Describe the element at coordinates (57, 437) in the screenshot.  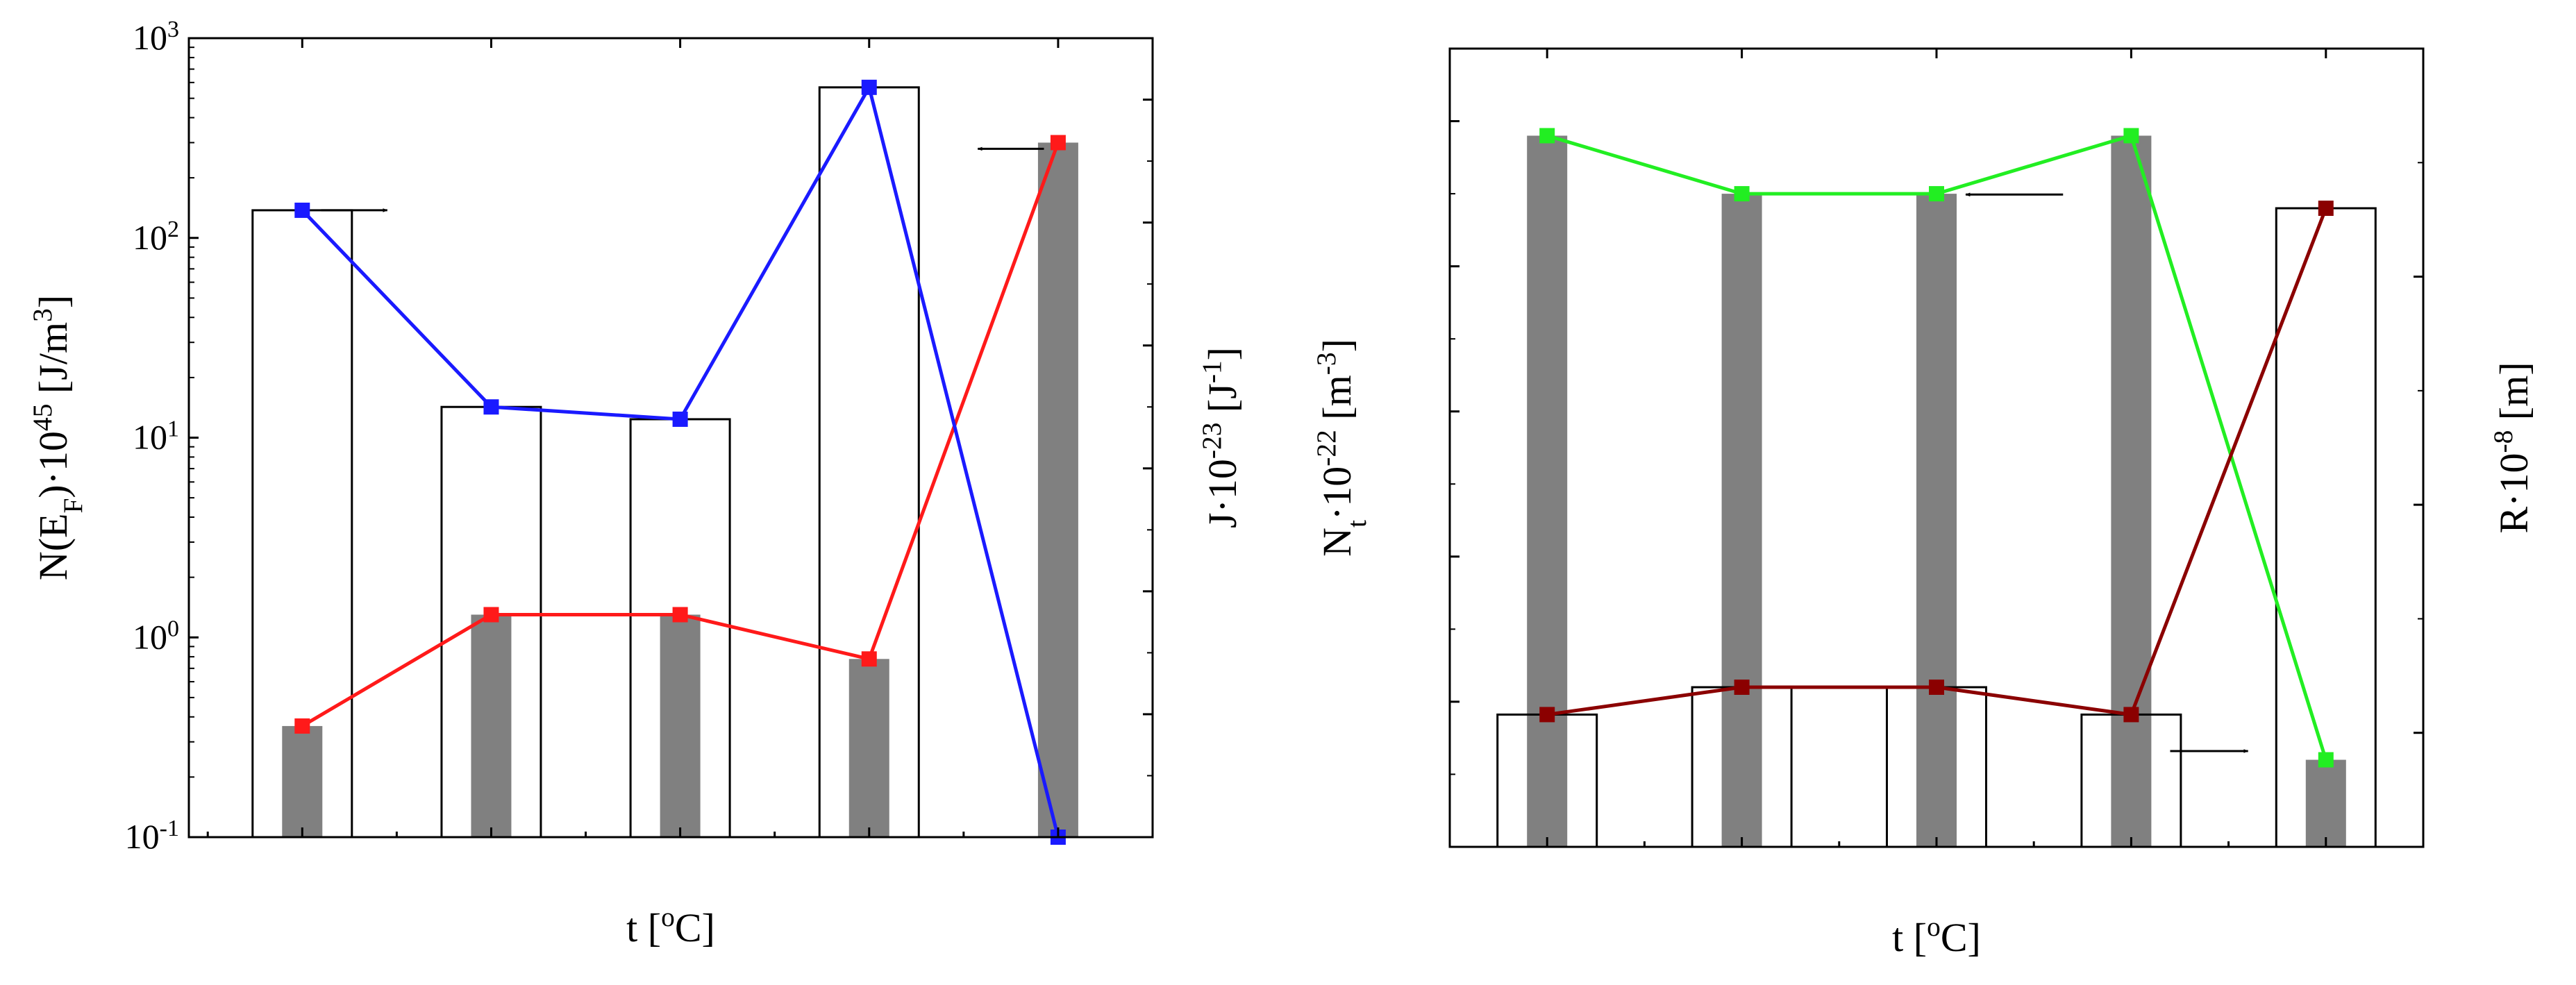
I see `left-axis-title: N(EF)·1045 [J/m3]` at that location.